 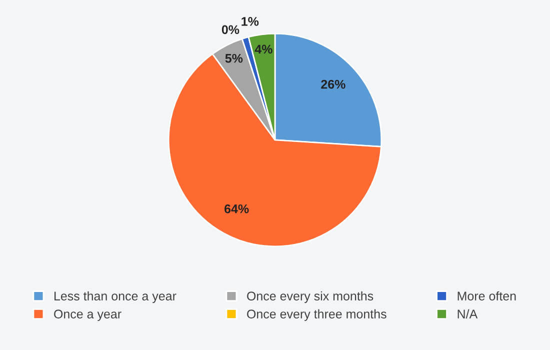 I want to click on legend-label: Once every six months, so click(x=310, y=297).